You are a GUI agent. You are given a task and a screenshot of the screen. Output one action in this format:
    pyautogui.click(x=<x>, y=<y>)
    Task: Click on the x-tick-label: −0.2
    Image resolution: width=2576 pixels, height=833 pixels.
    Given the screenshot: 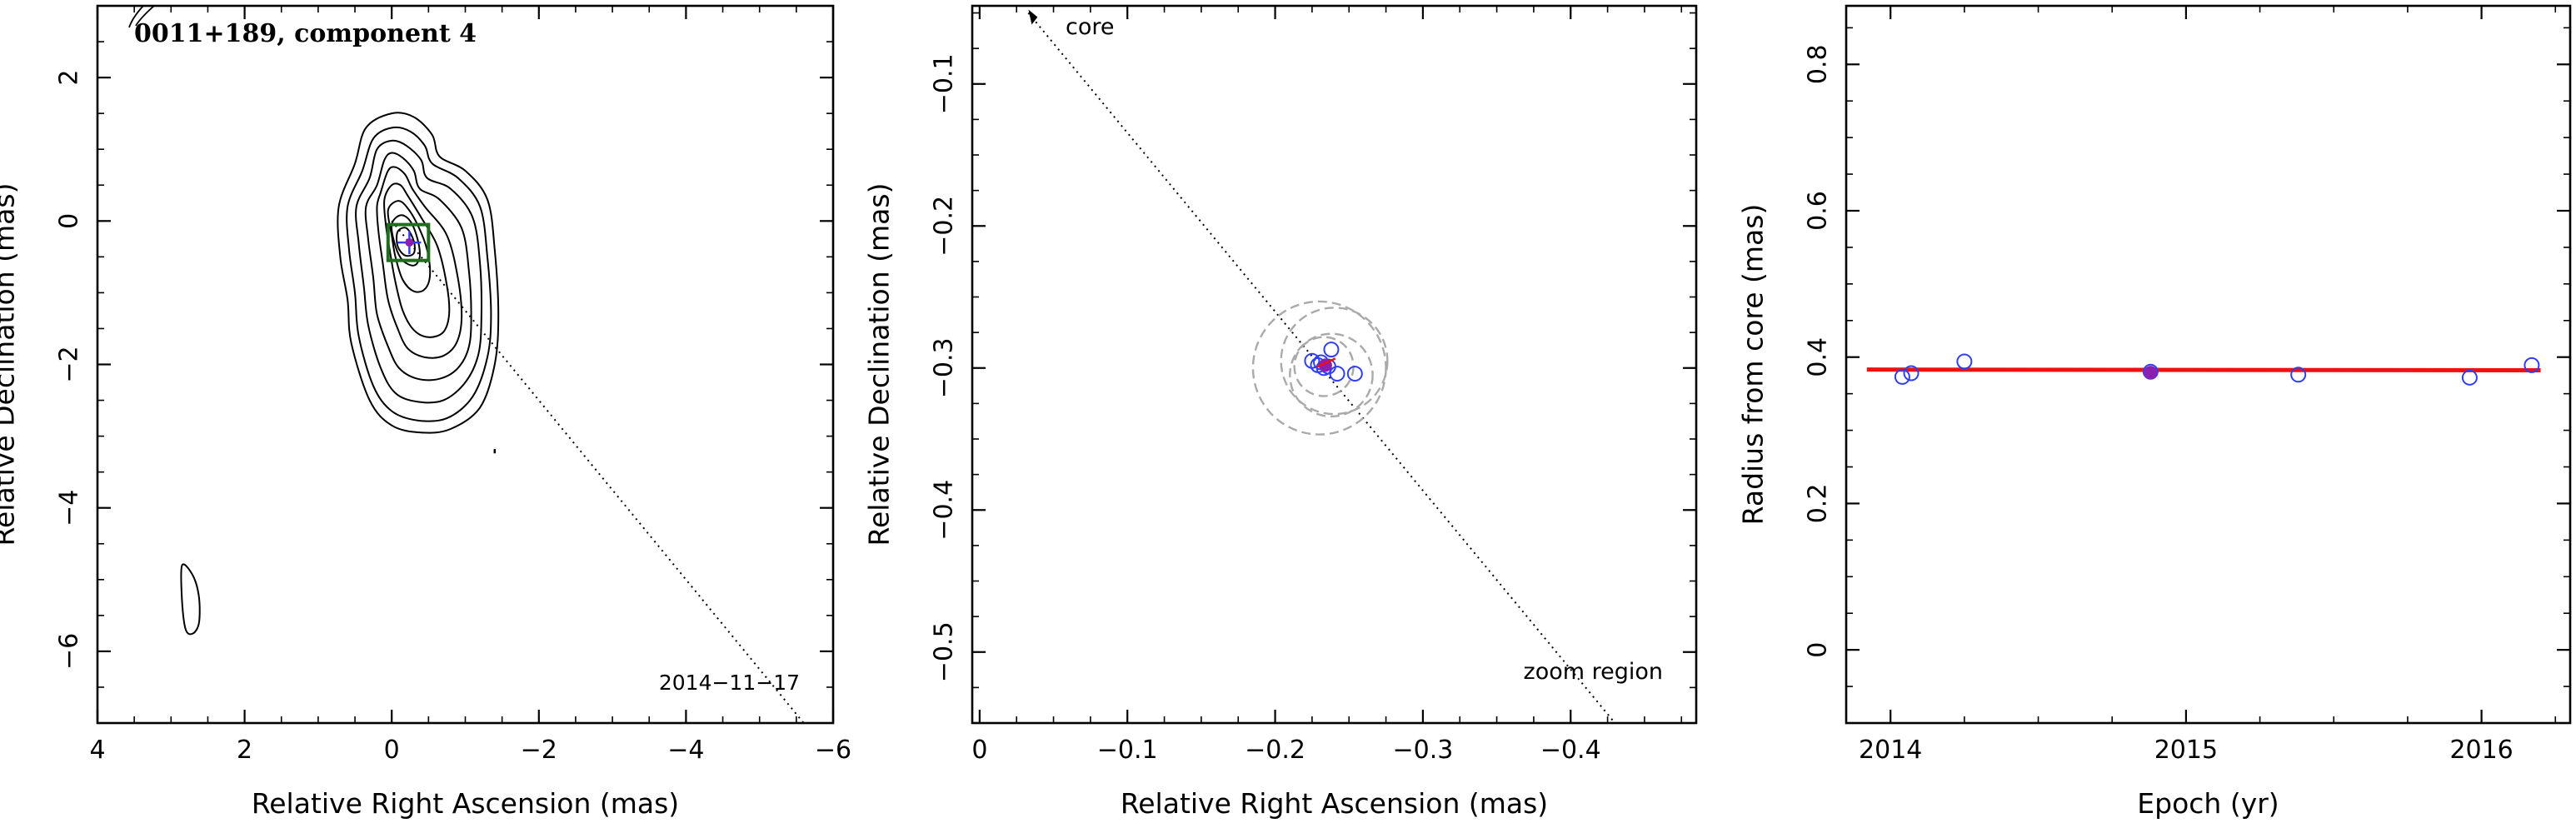 What is the action you would take?
    pyautogui.click(x=1275, y=750)
    